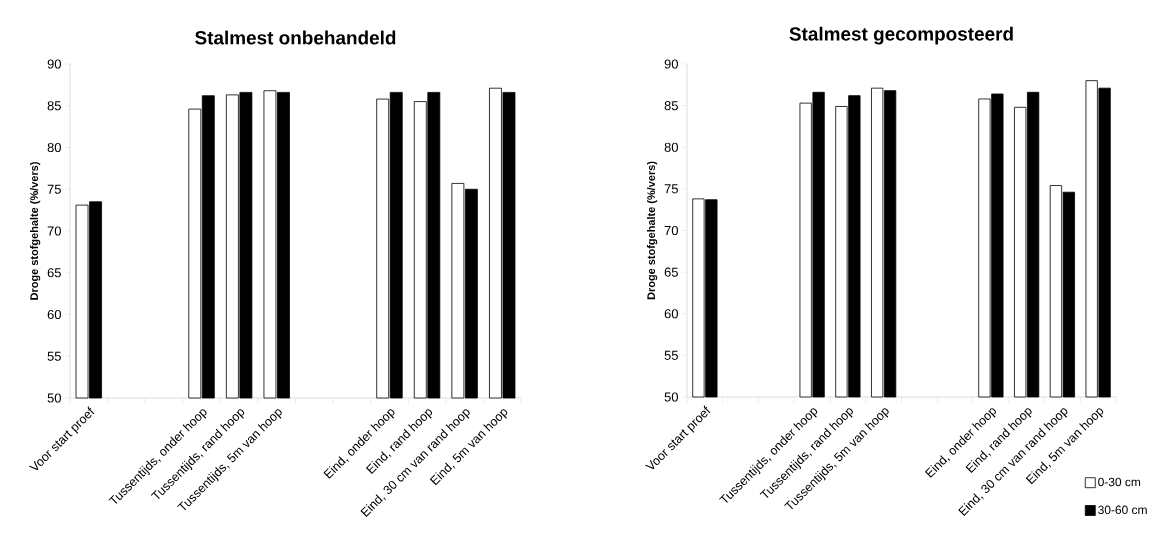  Describe the element at coordinates (295, 37) in the screenshot. I see `chart-title: Stalmest onbehandeld` at that location.